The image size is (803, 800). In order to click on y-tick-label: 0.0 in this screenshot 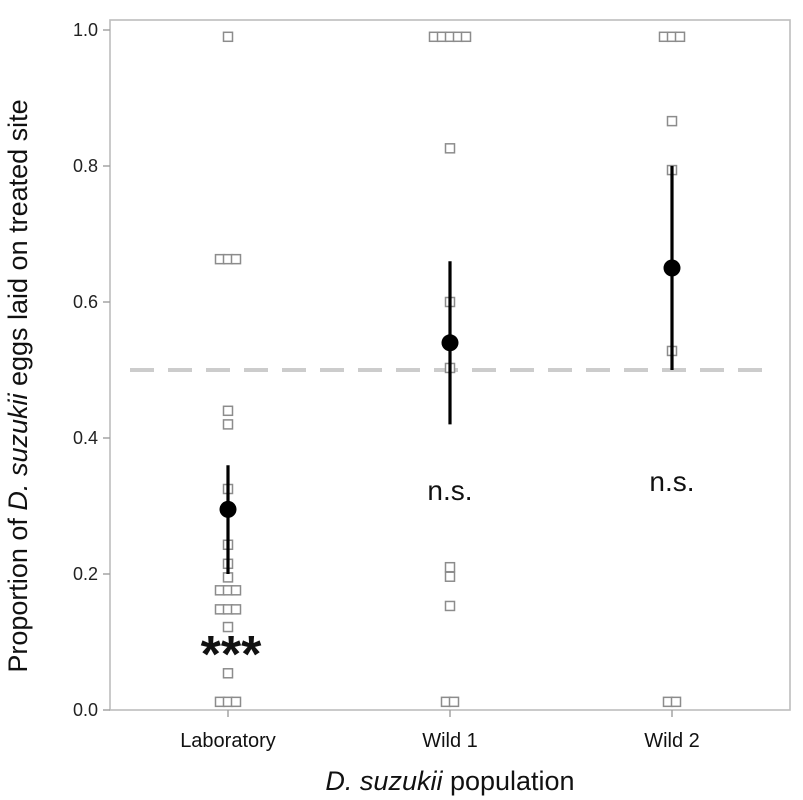, I will do `click(85, 710)`.